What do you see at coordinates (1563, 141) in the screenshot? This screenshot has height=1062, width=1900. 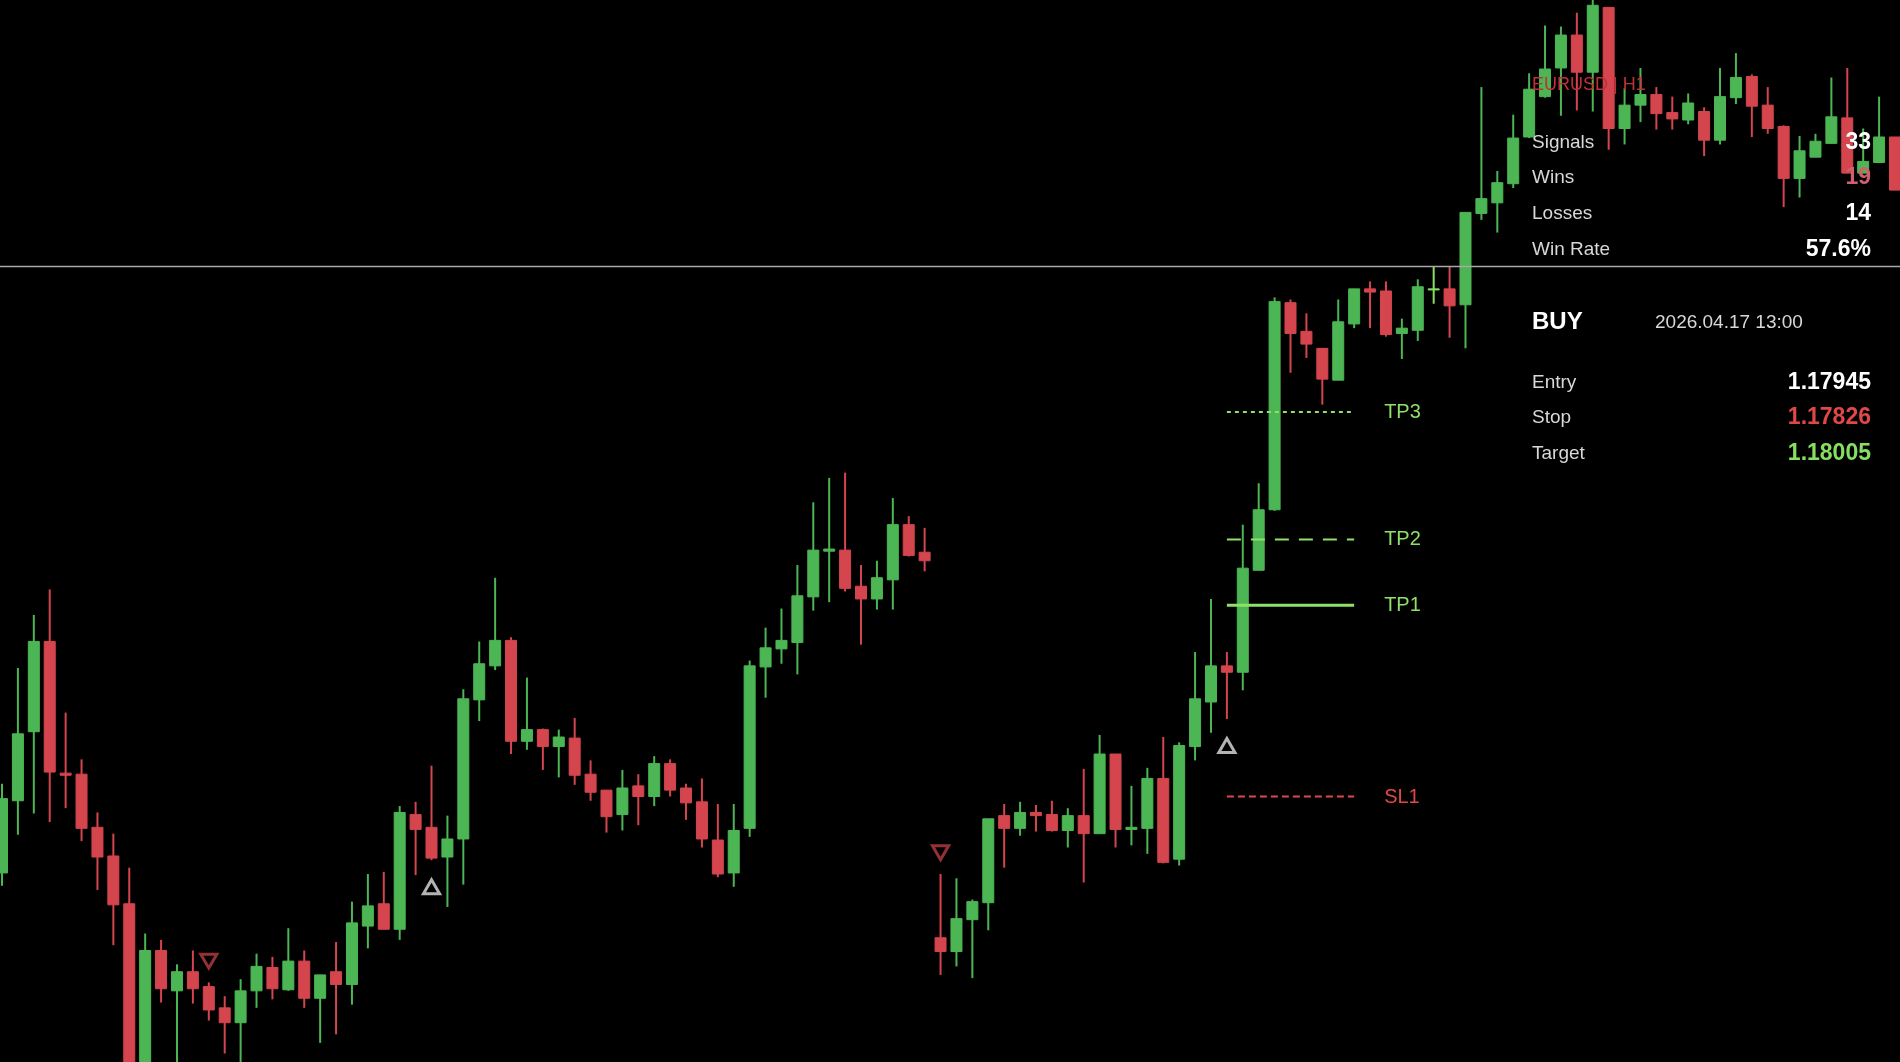 I see `annotation: Signals` at bounding box center [1563, 141].